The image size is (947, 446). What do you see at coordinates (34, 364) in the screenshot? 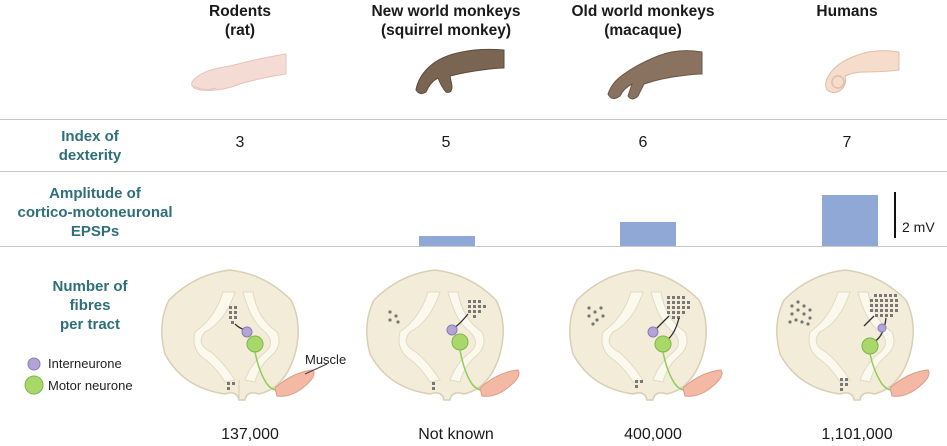
I see `interneurone-legend-icon` at bounding box center [34, 364].